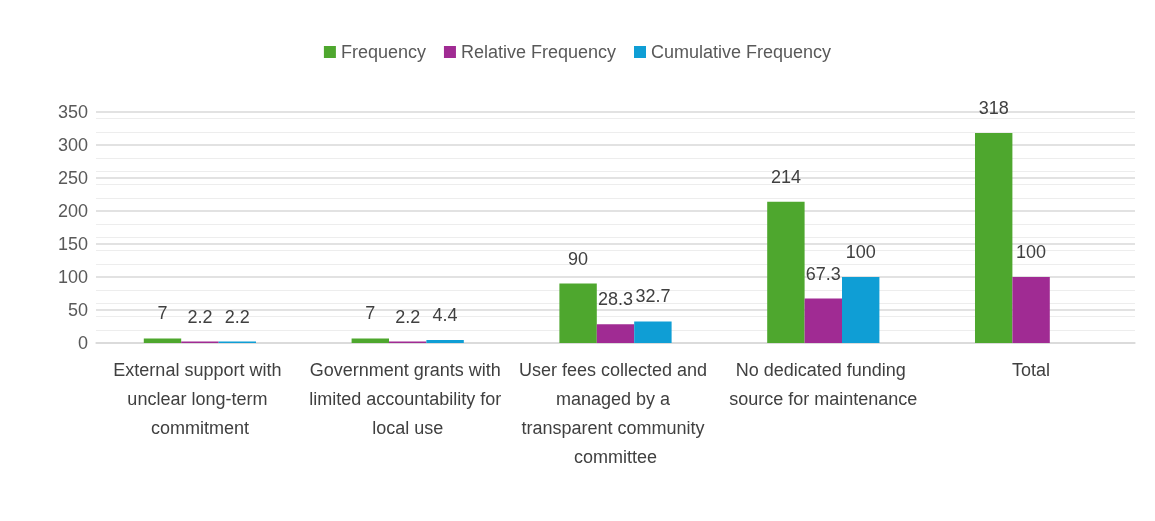 The height and width of the screenshot is (521, 1155). I want to click on legend-label: Frequency, so click(383, 52).